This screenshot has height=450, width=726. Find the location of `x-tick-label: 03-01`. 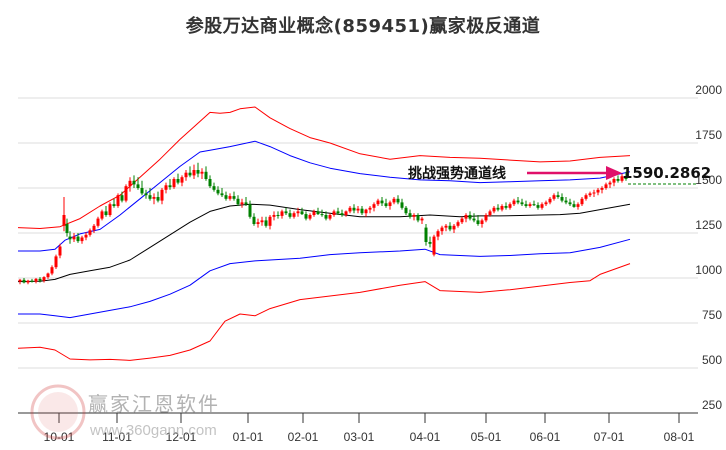

x-tick-label: 03-01 is located at coordinates (359, 437).